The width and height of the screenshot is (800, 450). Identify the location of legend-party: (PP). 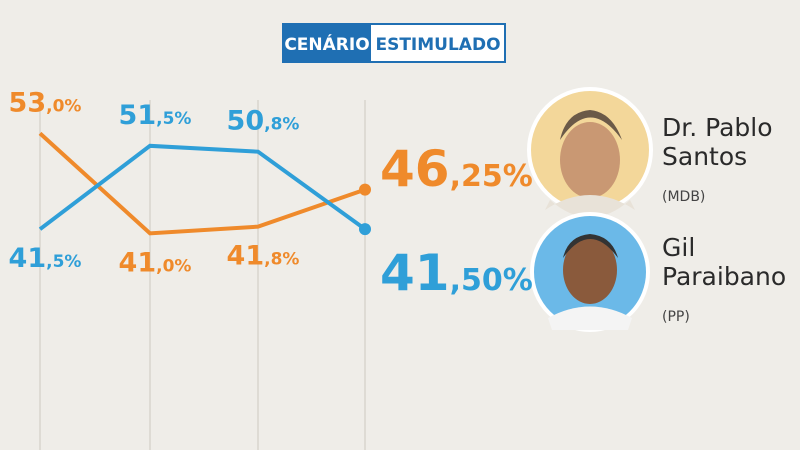
(676, 317).